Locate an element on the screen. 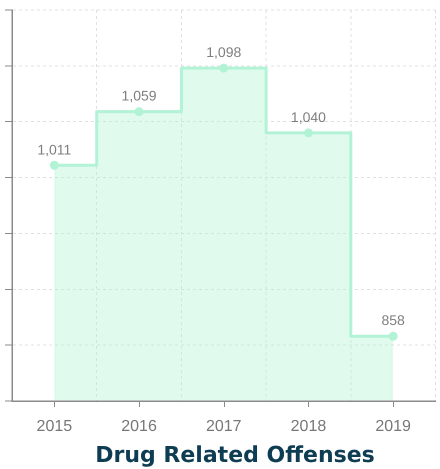  data-label: 1,059 is located at coordinates (139, 96).